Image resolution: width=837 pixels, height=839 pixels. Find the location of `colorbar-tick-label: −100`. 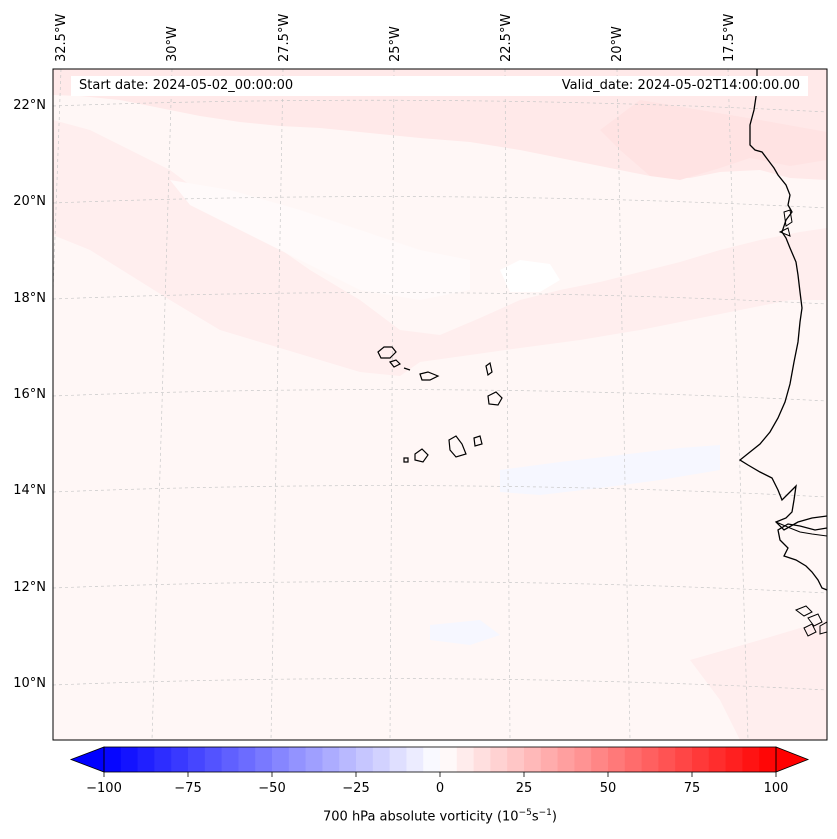

colorbar-tick-label: −100 is located at coordinates (104, 788).